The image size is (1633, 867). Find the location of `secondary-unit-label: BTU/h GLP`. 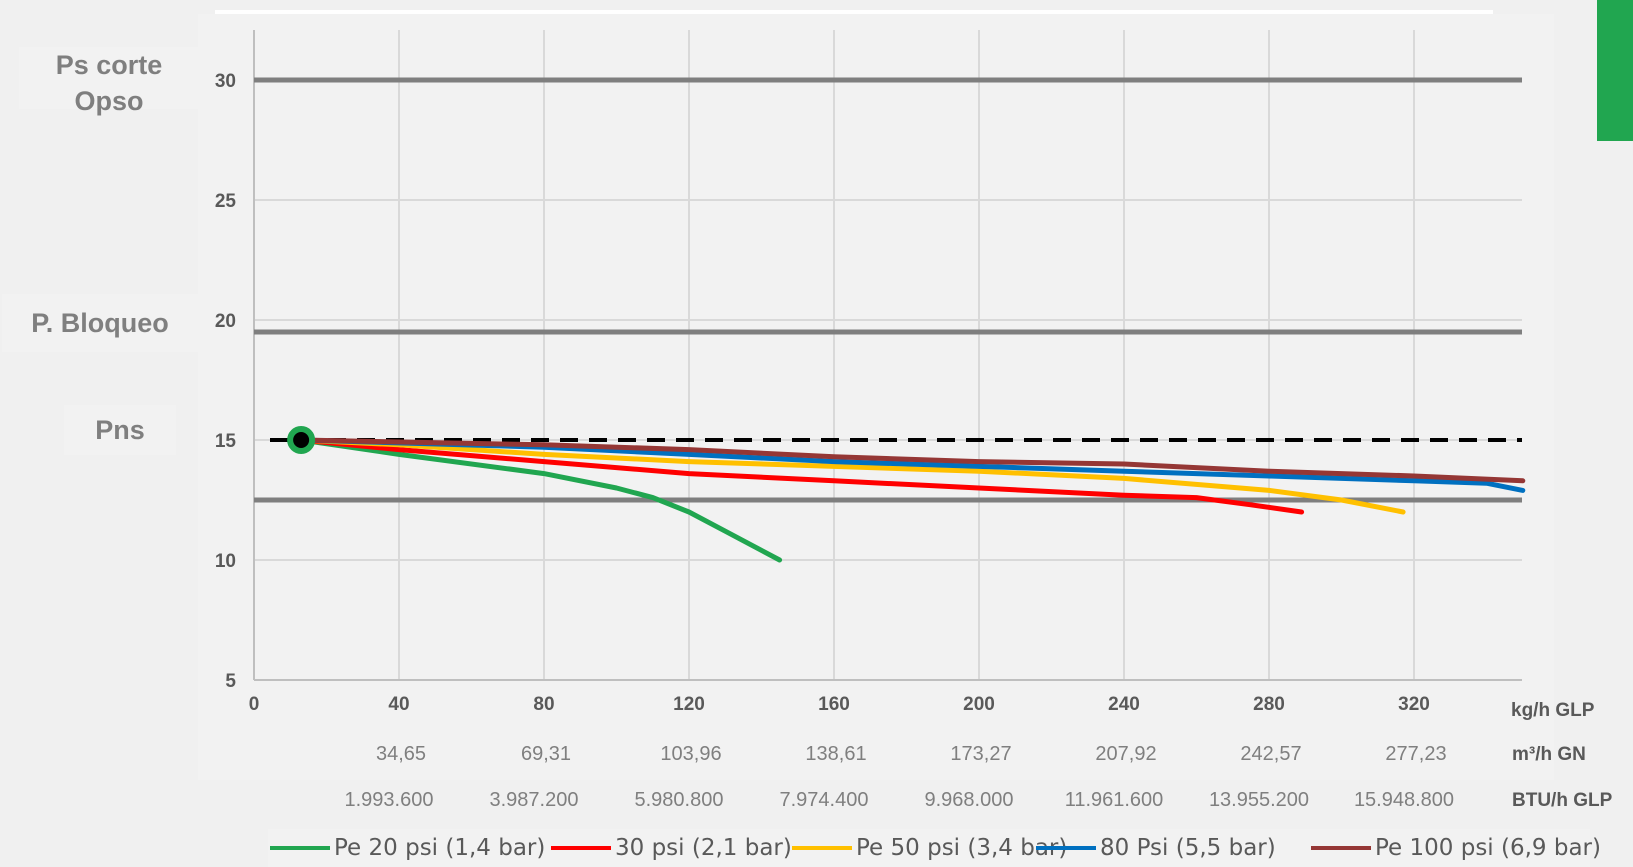

secondary-unit-label: BTU/h GLP is located at coordinates (1562, 800).